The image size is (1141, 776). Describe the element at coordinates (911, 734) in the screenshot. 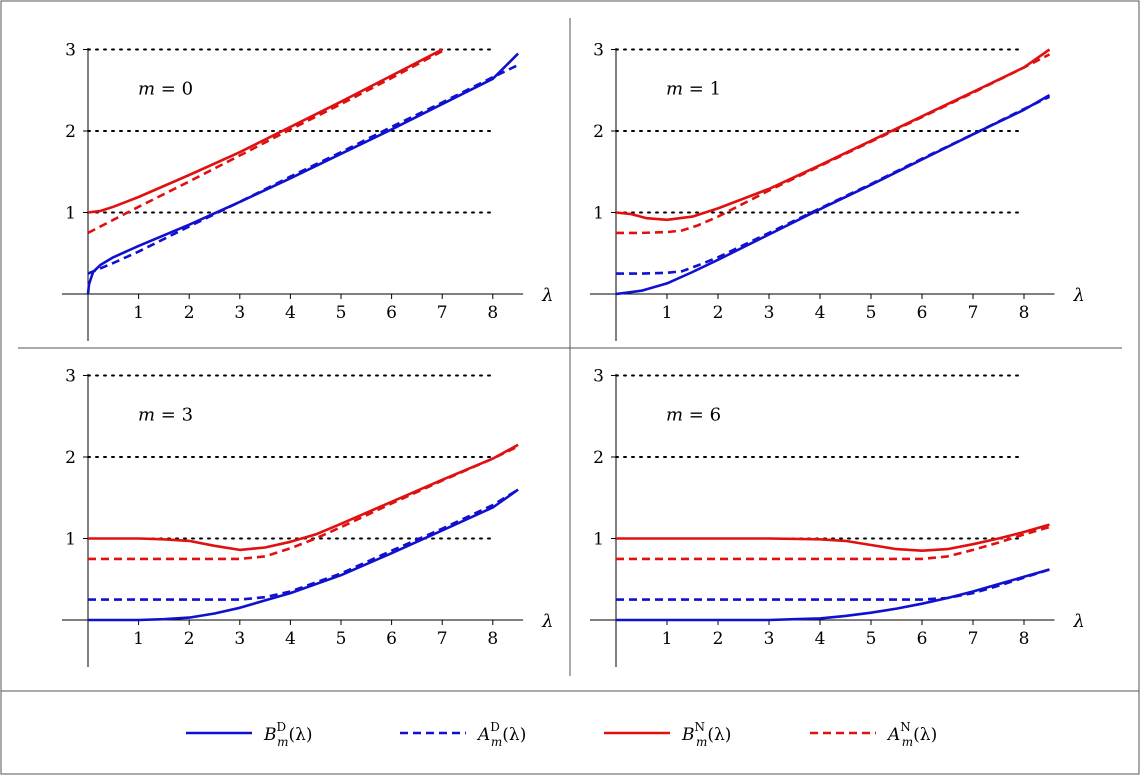

I see `legend-label: AN m(λ)` at that location.